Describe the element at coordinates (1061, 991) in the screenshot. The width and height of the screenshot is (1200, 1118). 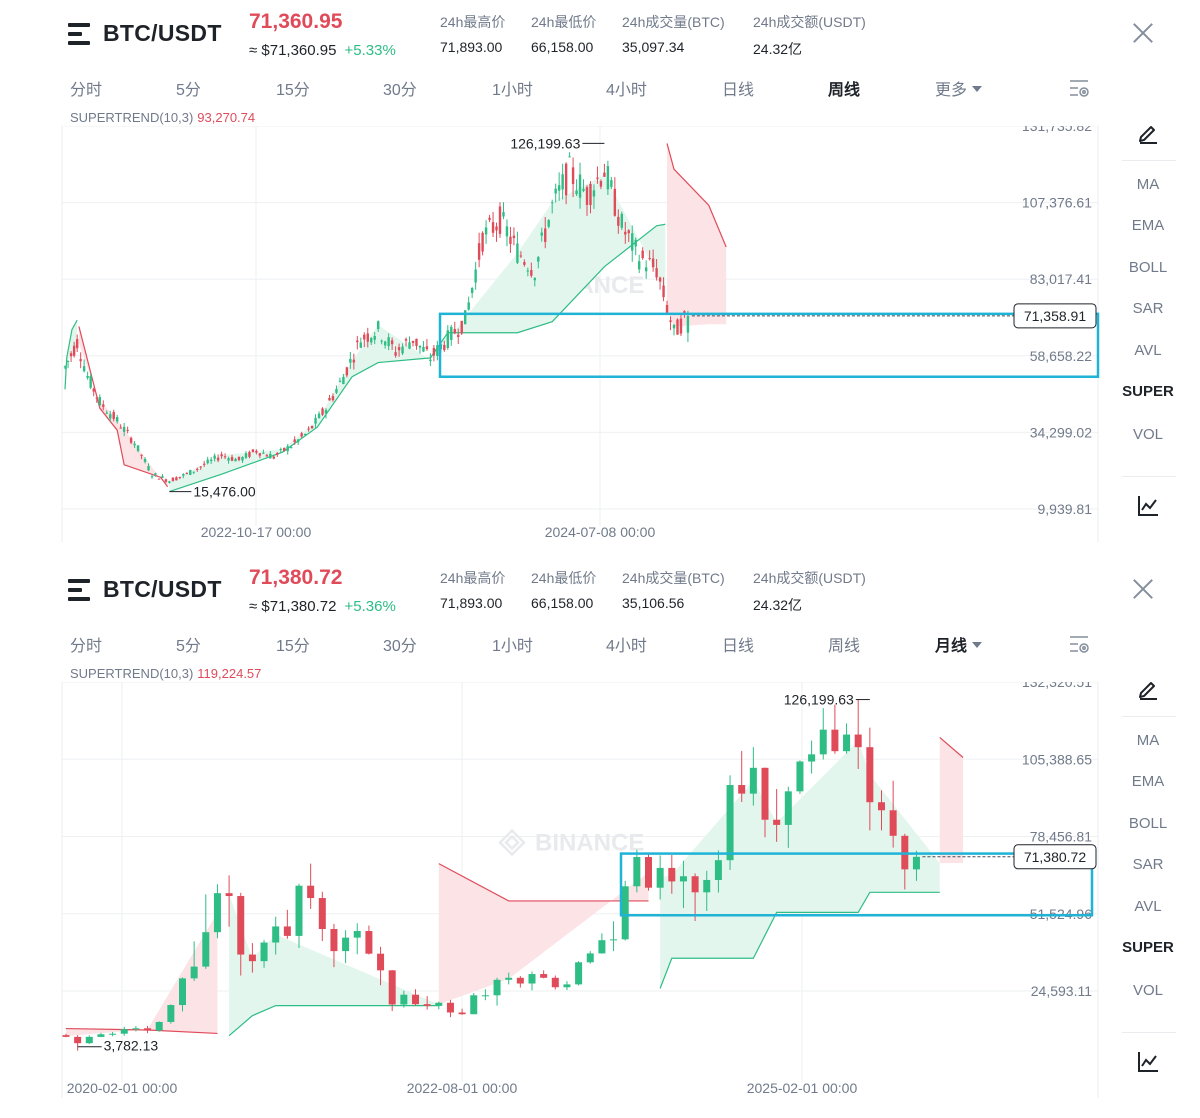
I see `y-tick-label: 24,593.11` at that location.